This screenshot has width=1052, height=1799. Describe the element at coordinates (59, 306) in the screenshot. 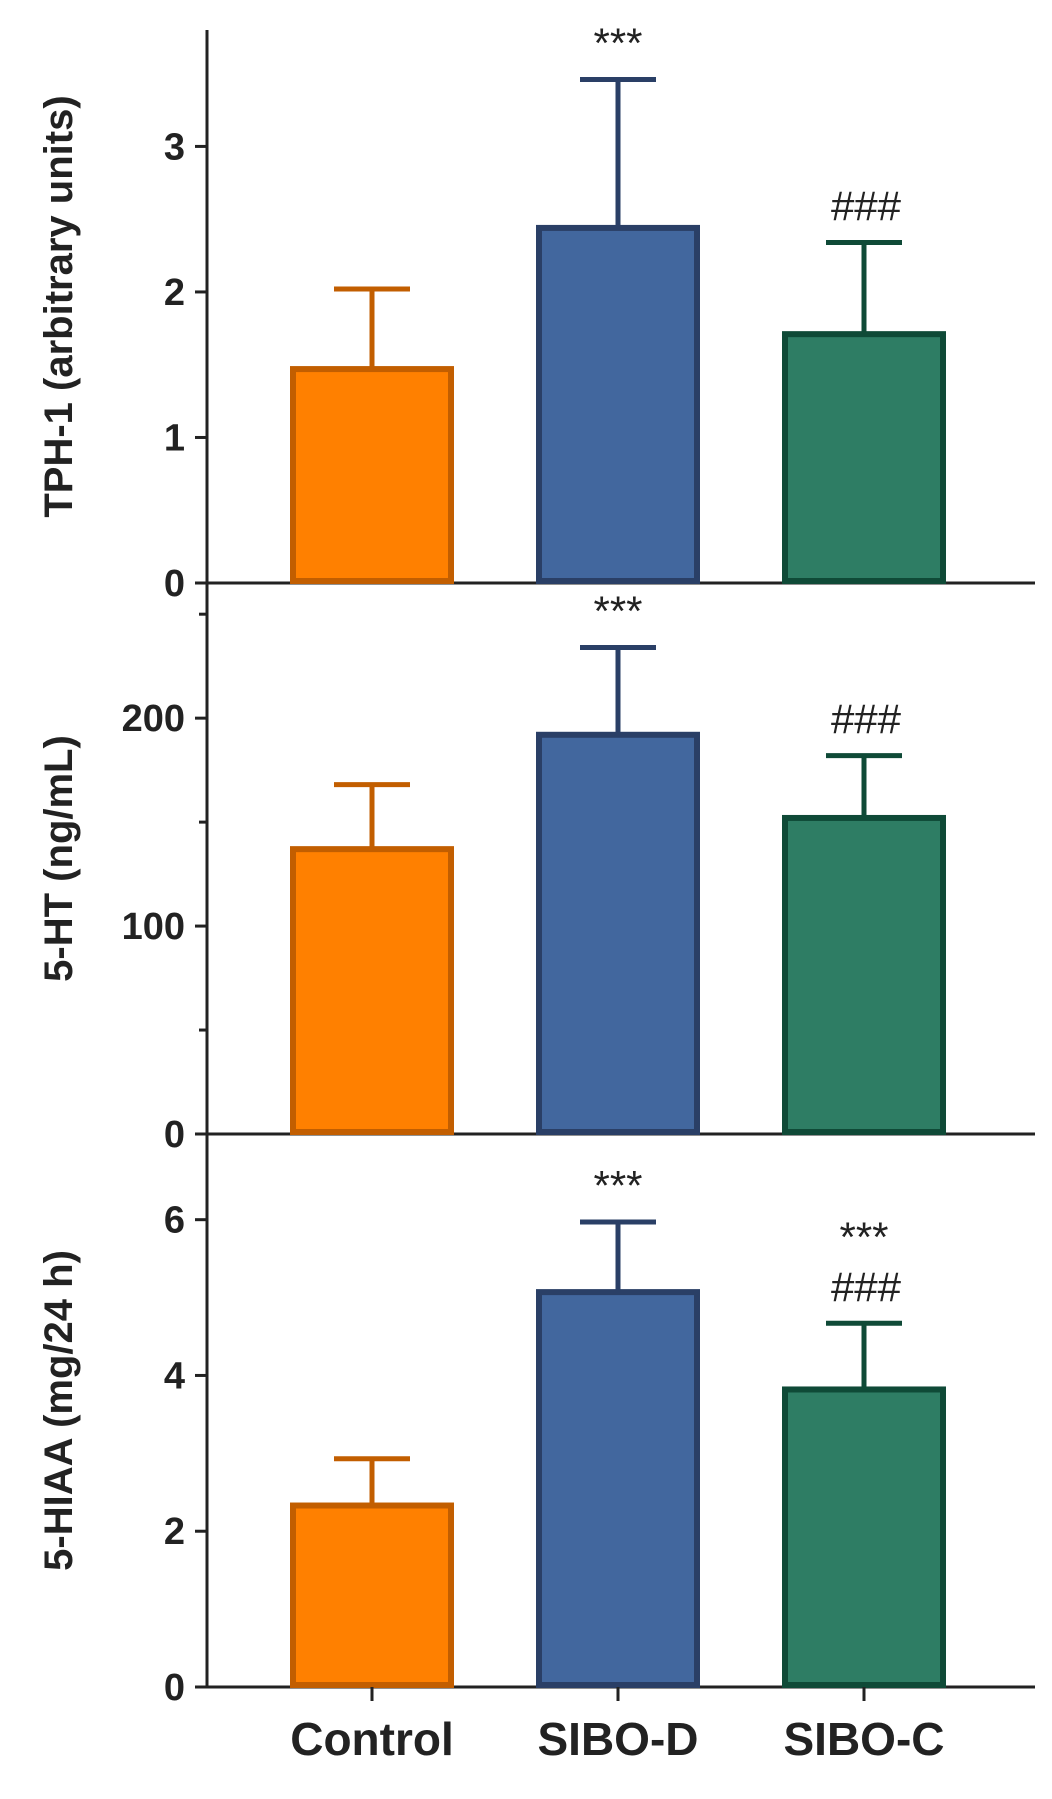

I see `y-axis-label: TPH-1 (arbitrary units)` at that location.